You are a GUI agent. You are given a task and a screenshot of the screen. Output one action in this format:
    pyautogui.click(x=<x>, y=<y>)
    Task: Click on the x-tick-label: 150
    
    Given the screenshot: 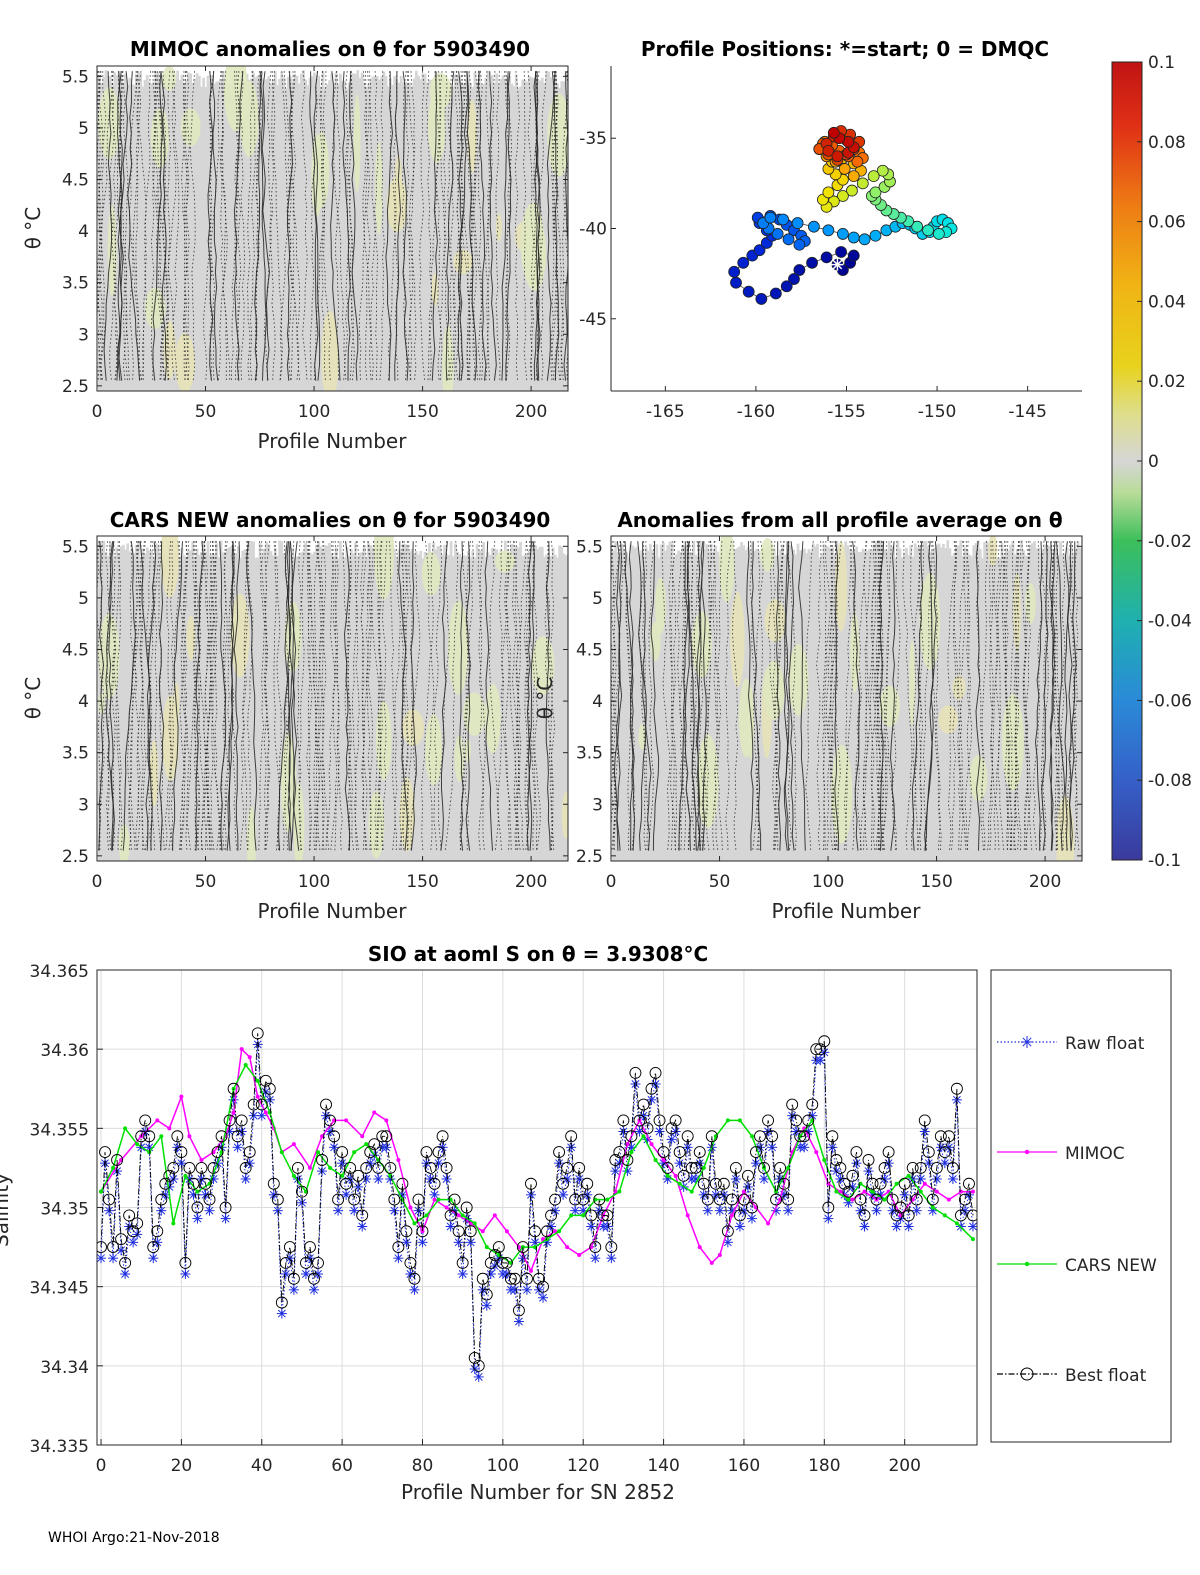 What is the action you would take?
    pyautogui.click(x=422, y=882)
    